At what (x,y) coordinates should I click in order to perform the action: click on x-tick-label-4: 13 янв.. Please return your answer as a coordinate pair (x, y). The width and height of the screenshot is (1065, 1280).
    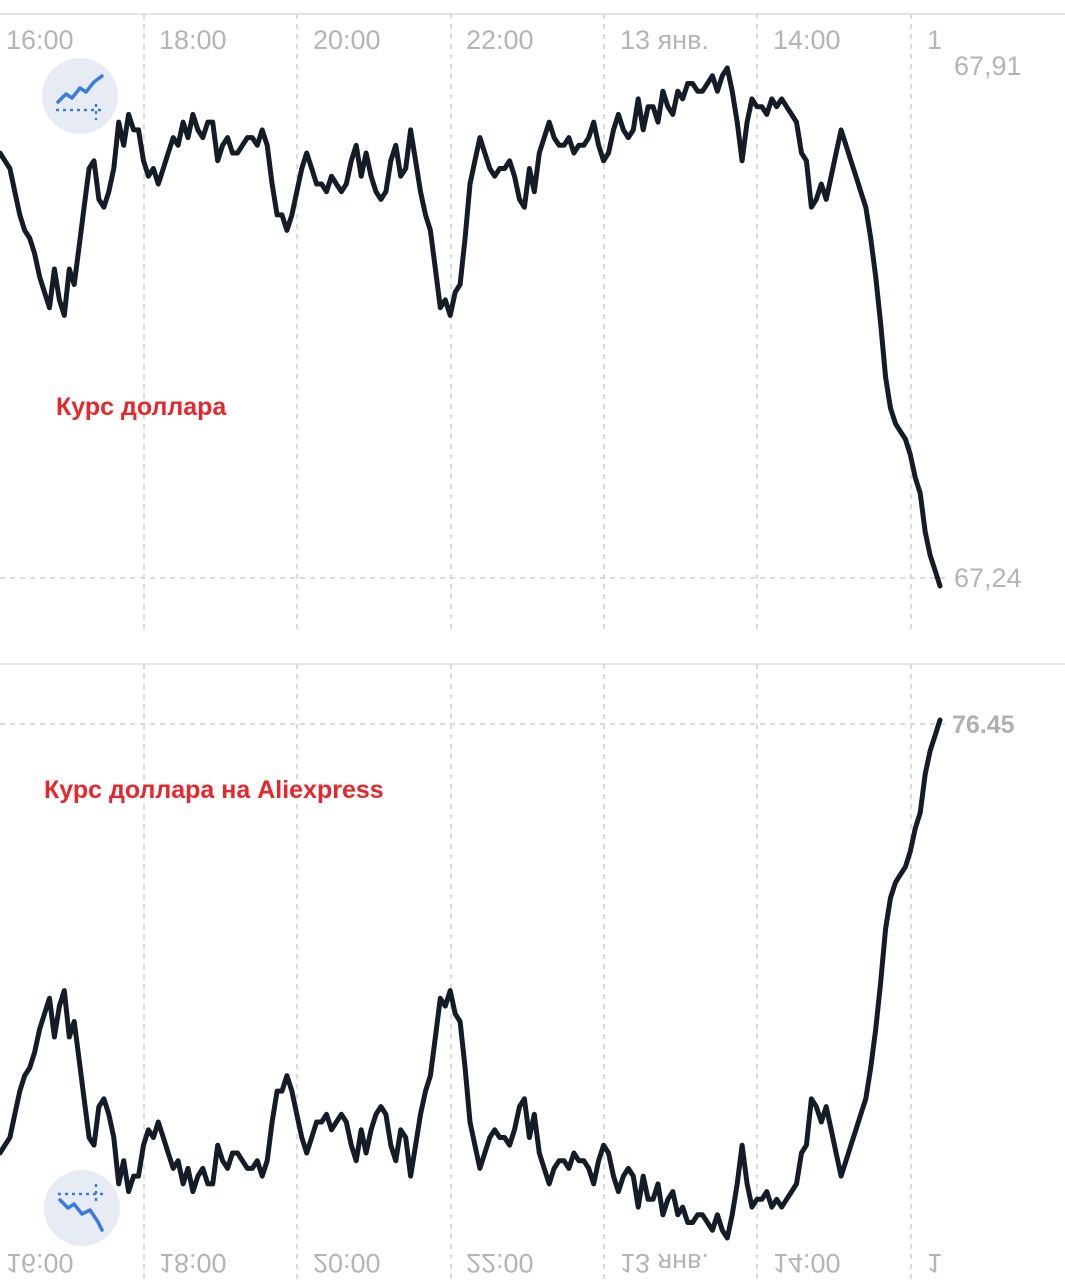
    Looking at the image, I should click on (664, 40).